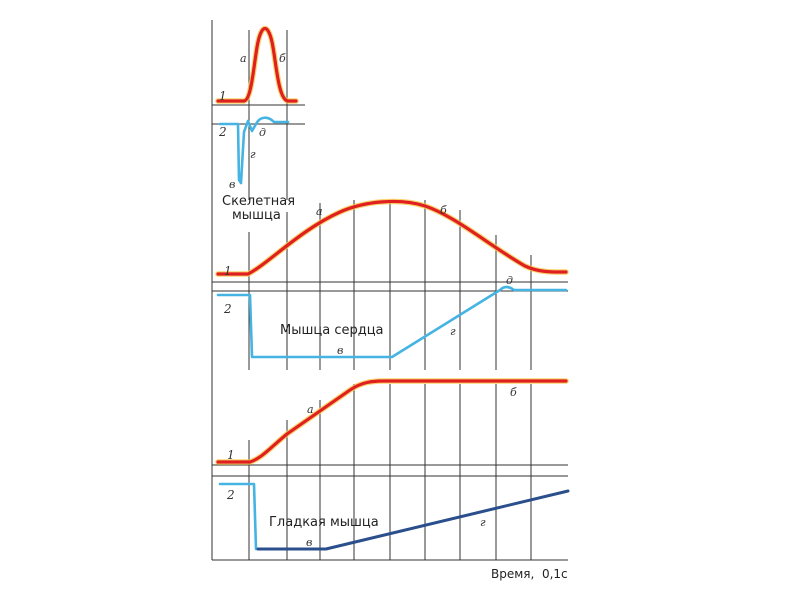 The image size is (800, 600). I want to click on smooth-label-a: а, so click(310, 409).